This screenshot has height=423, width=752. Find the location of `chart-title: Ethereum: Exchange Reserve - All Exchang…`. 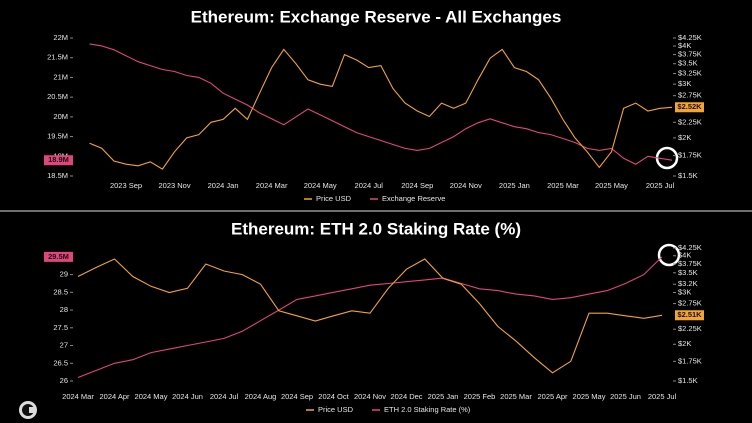

chart-title: Ethereum: Exchange Reserve - All Exchang… is located at coordinates (376, 16).